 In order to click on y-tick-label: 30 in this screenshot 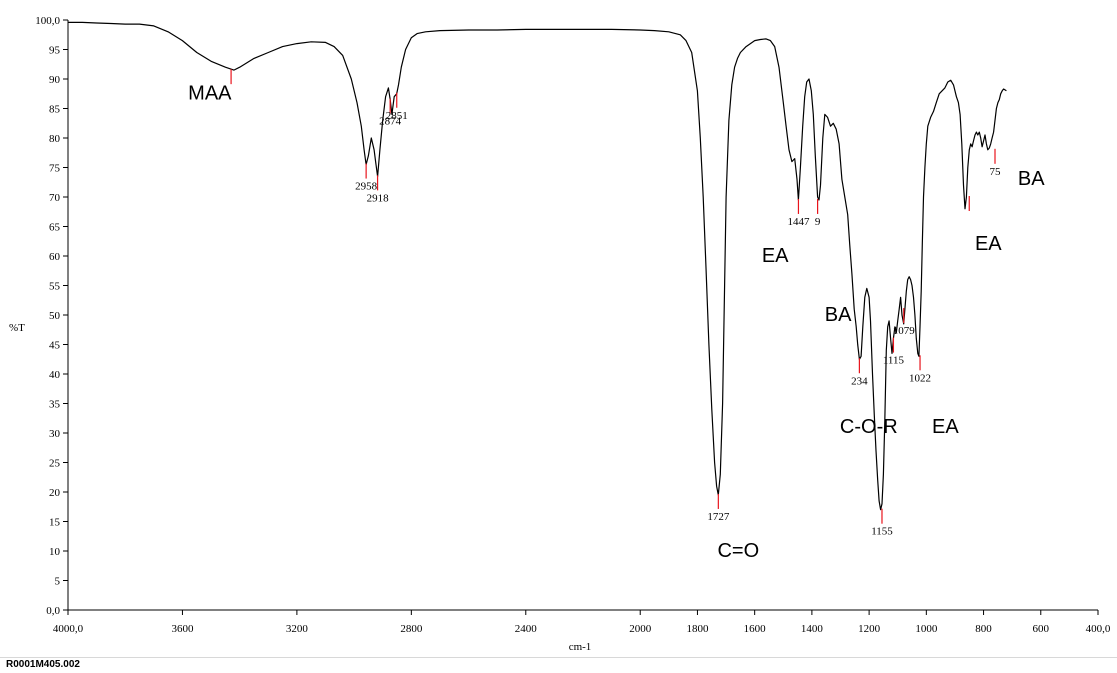, I will do `click(55, 434)`.